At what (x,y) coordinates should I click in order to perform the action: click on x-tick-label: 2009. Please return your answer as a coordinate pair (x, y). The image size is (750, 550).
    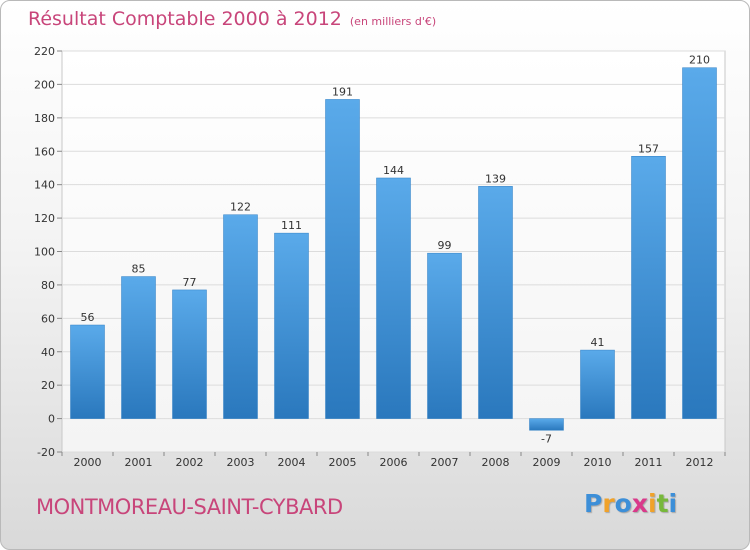
    Looking at the image, I should click on (547, 462).